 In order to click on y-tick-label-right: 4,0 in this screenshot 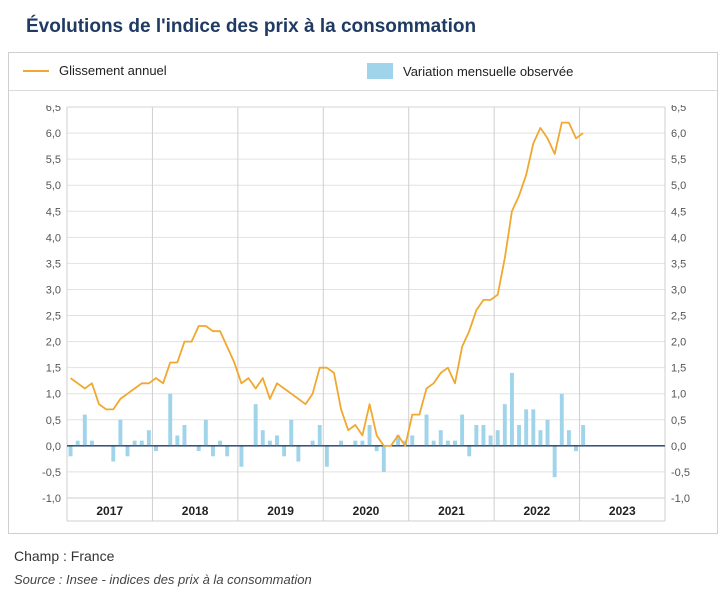, I will do `click(678, 238)`.